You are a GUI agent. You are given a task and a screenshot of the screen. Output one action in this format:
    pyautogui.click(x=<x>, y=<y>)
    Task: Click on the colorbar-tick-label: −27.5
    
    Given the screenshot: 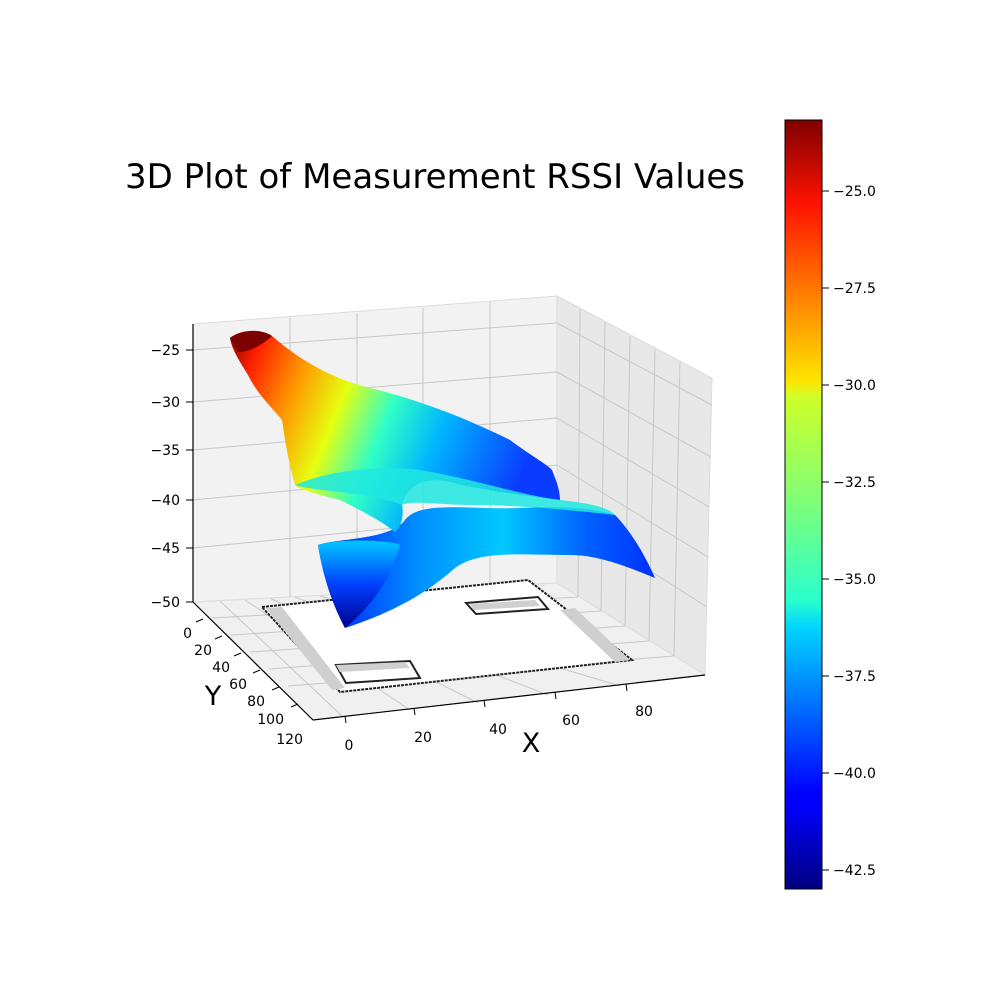 What is the action you would take?
    pyautogui.click(x=854, y=289)
    